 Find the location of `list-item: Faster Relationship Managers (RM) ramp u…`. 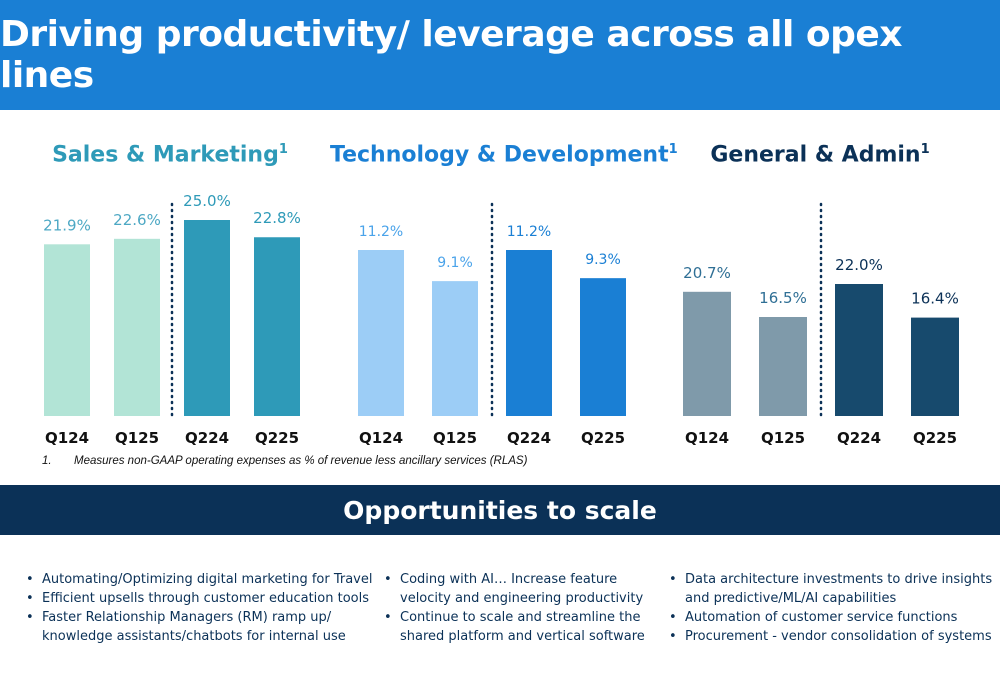

list-item: Faster Relationship Managers (RM) ramp u… is located at coordinates (199, 627).